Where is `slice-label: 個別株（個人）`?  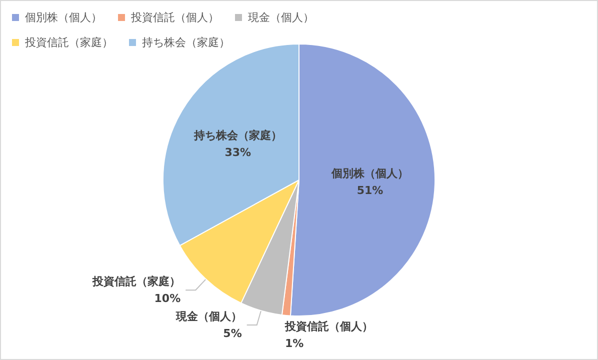 slice-label: 個別株（個人） is located at coordinates (369, 173).